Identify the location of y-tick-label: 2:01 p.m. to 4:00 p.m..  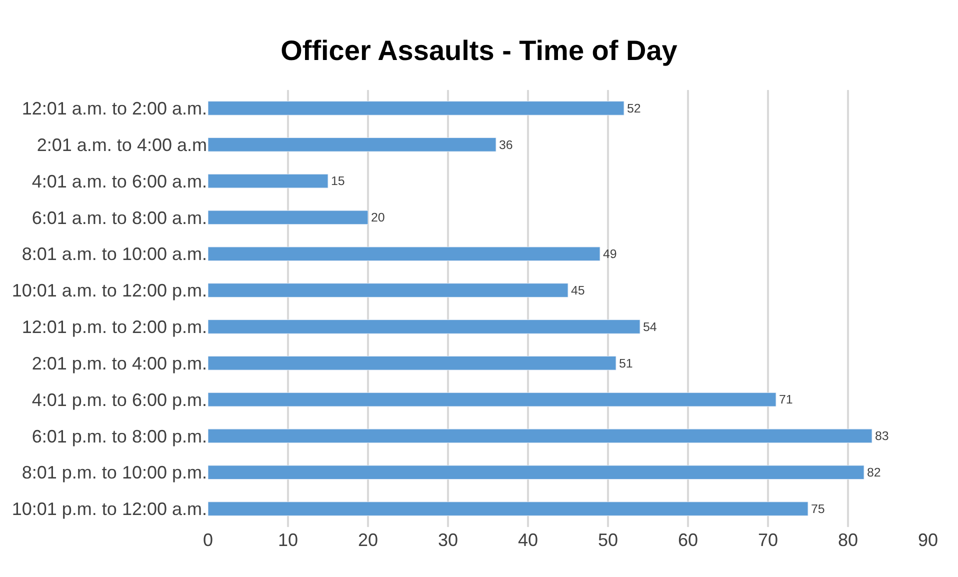
(119, 363).